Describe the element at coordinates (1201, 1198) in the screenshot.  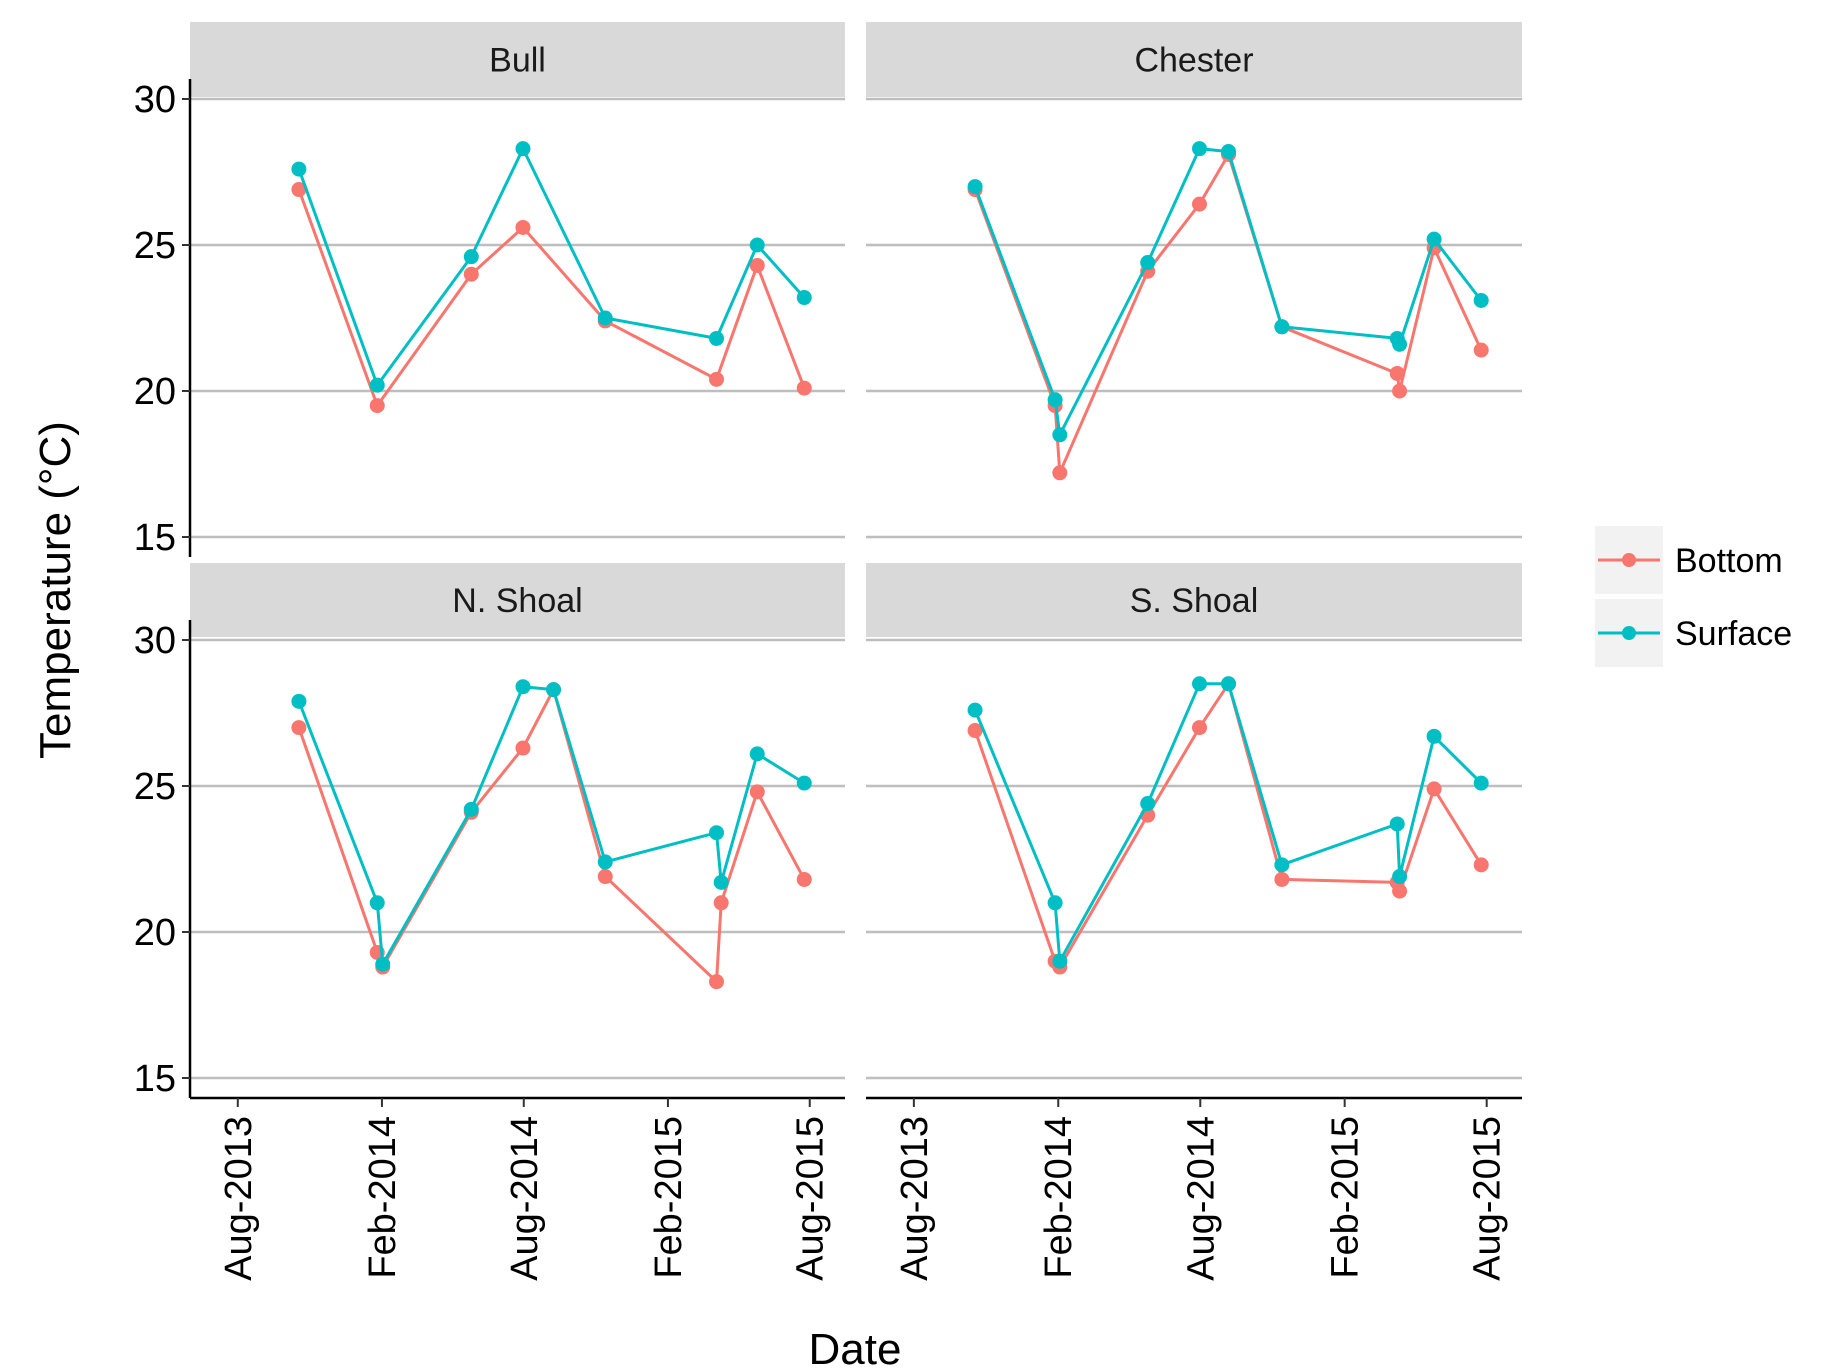
I see `x-tick-label-s-shoal: Aug-2014` at that location.